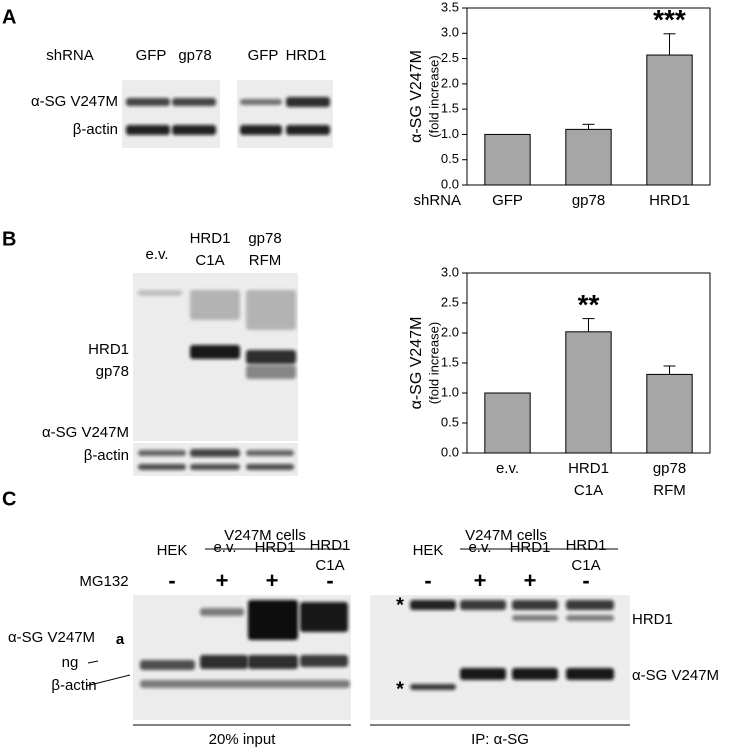 The height and width of the screenshot is (752, 742). I want to click on x-tick-label: e.v., so click(507, 468).